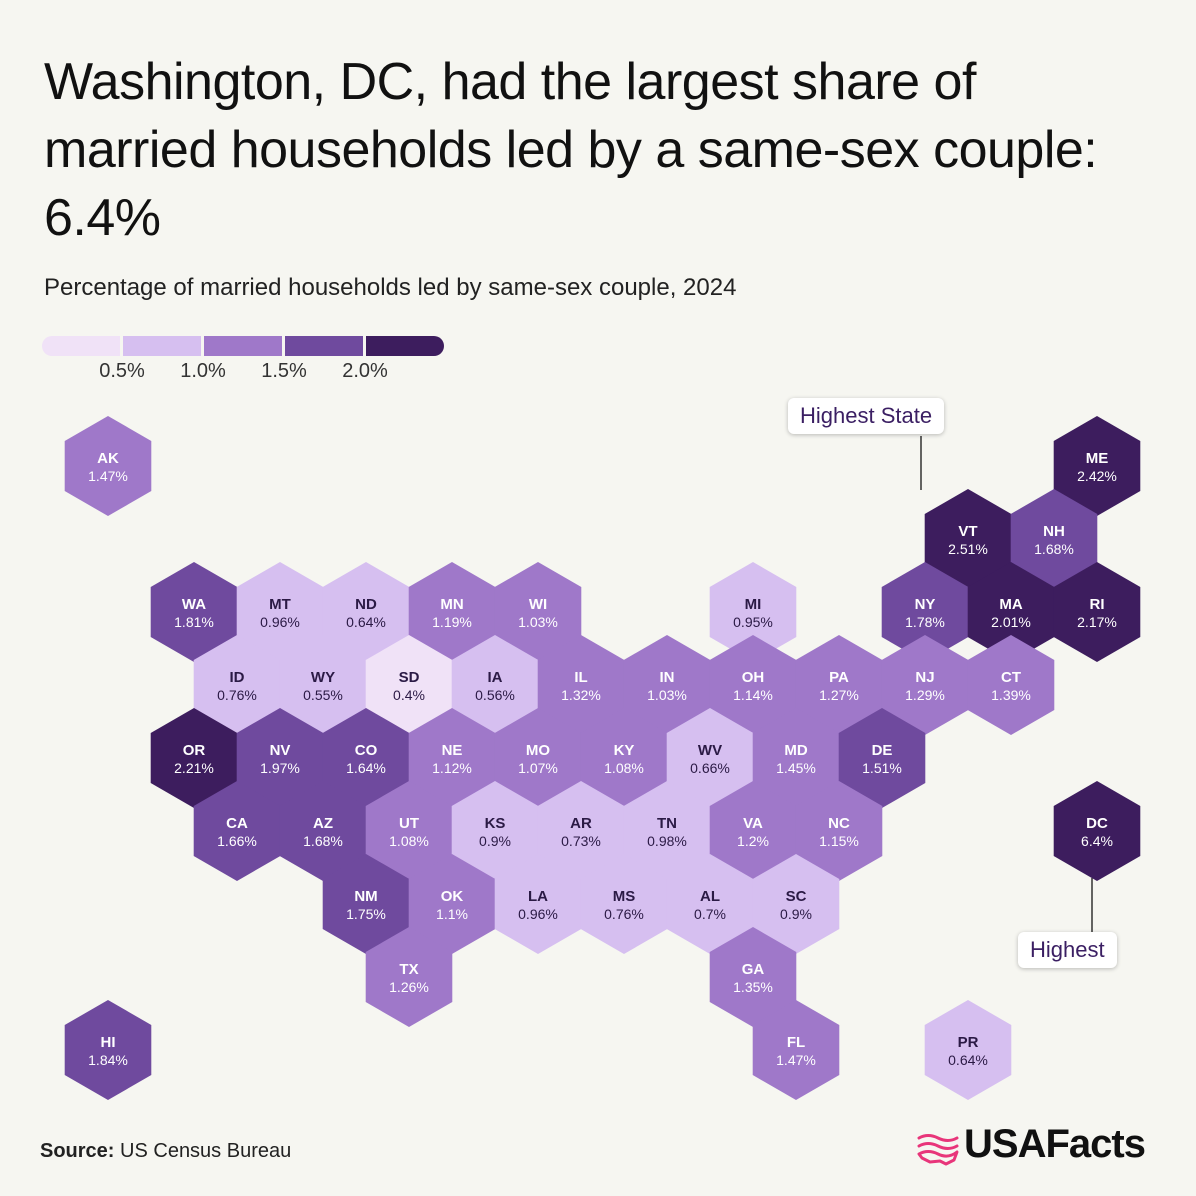 This screenshot has width=1196, height=1196. What do you see at coordinates (753, 685) in the screenshot?
I see `hex-oh: OH1.14%` at bounding box center [753, 685].